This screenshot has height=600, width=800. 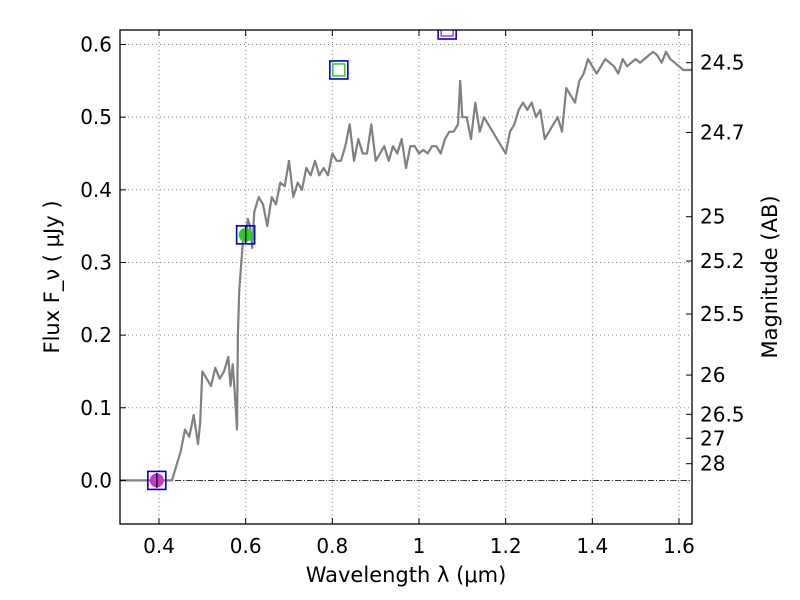 What do you see at coordinates (712, 217) in the screenshot?
I see `y2-tick-label: 25` at bounding box center [712, 217].